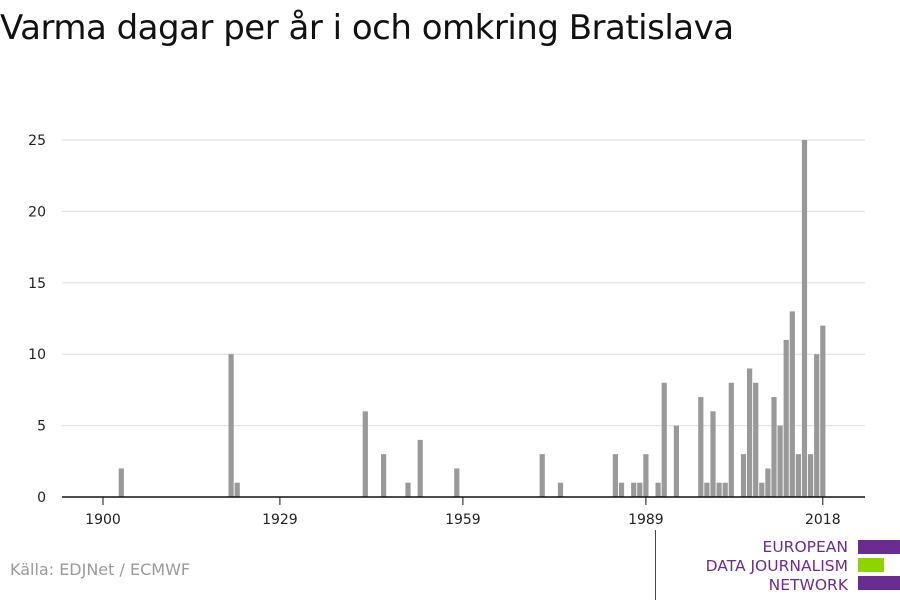  What do you see at coordinates (780, 461) in the screenshot?
I see `bar-2011` at bounding box center [780, 461].